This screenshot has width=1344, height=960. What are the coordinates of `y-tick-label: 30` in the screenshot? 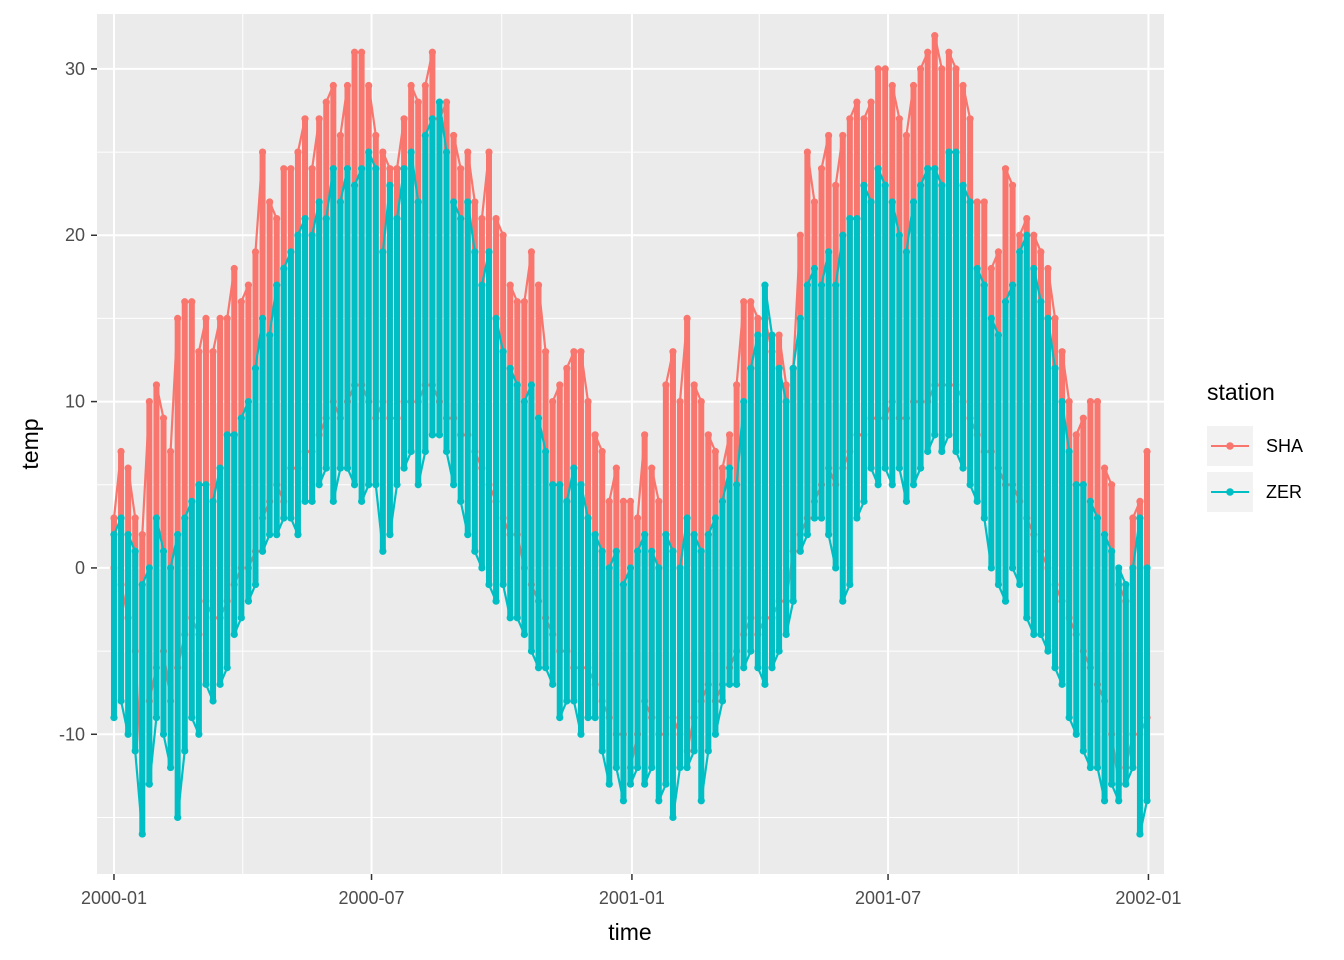 It's located at (75, 69).